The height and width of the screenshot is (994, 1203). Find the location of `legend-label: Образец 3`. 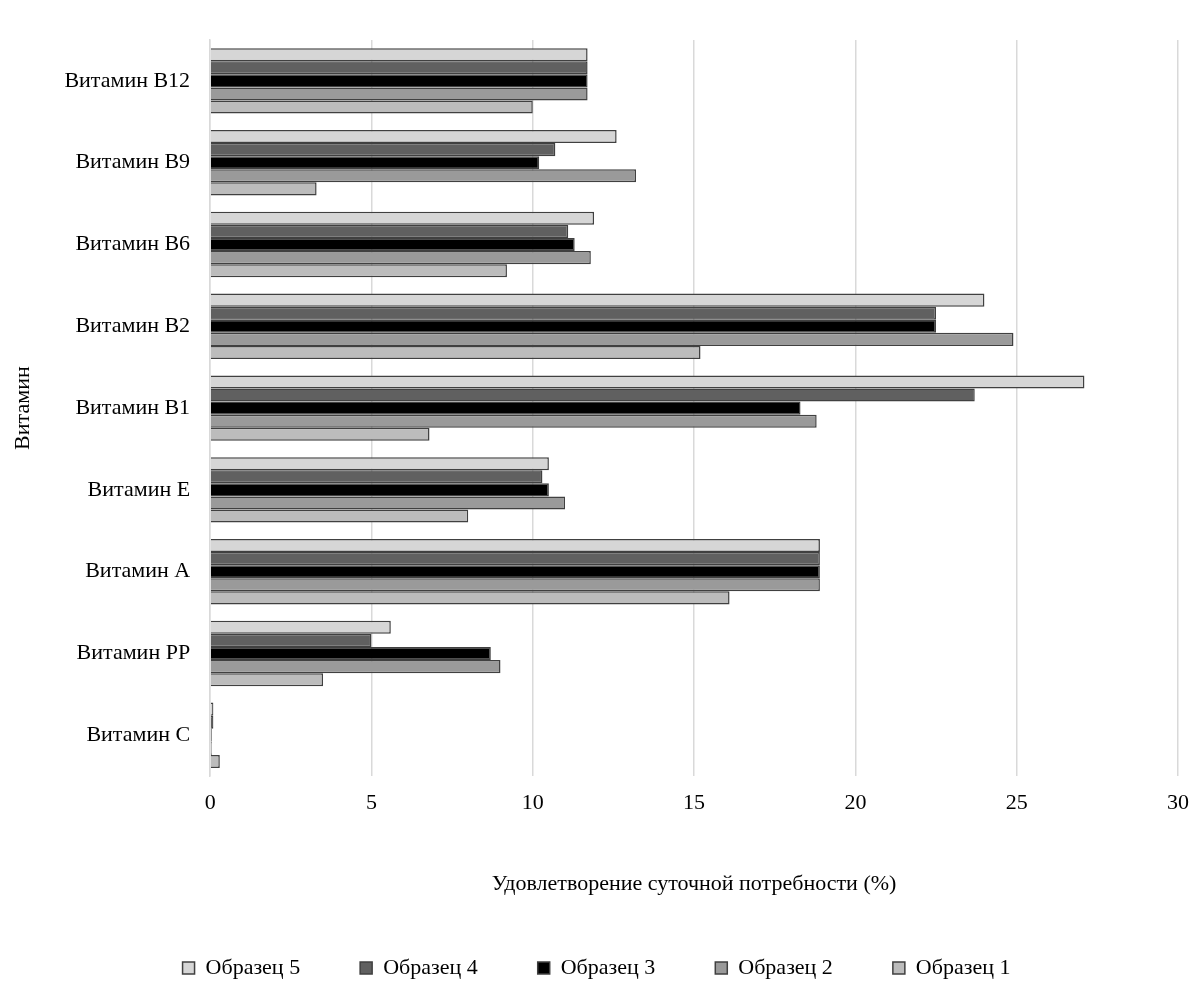

legend-label: Образец 3 is located at coordinates (608, 966).